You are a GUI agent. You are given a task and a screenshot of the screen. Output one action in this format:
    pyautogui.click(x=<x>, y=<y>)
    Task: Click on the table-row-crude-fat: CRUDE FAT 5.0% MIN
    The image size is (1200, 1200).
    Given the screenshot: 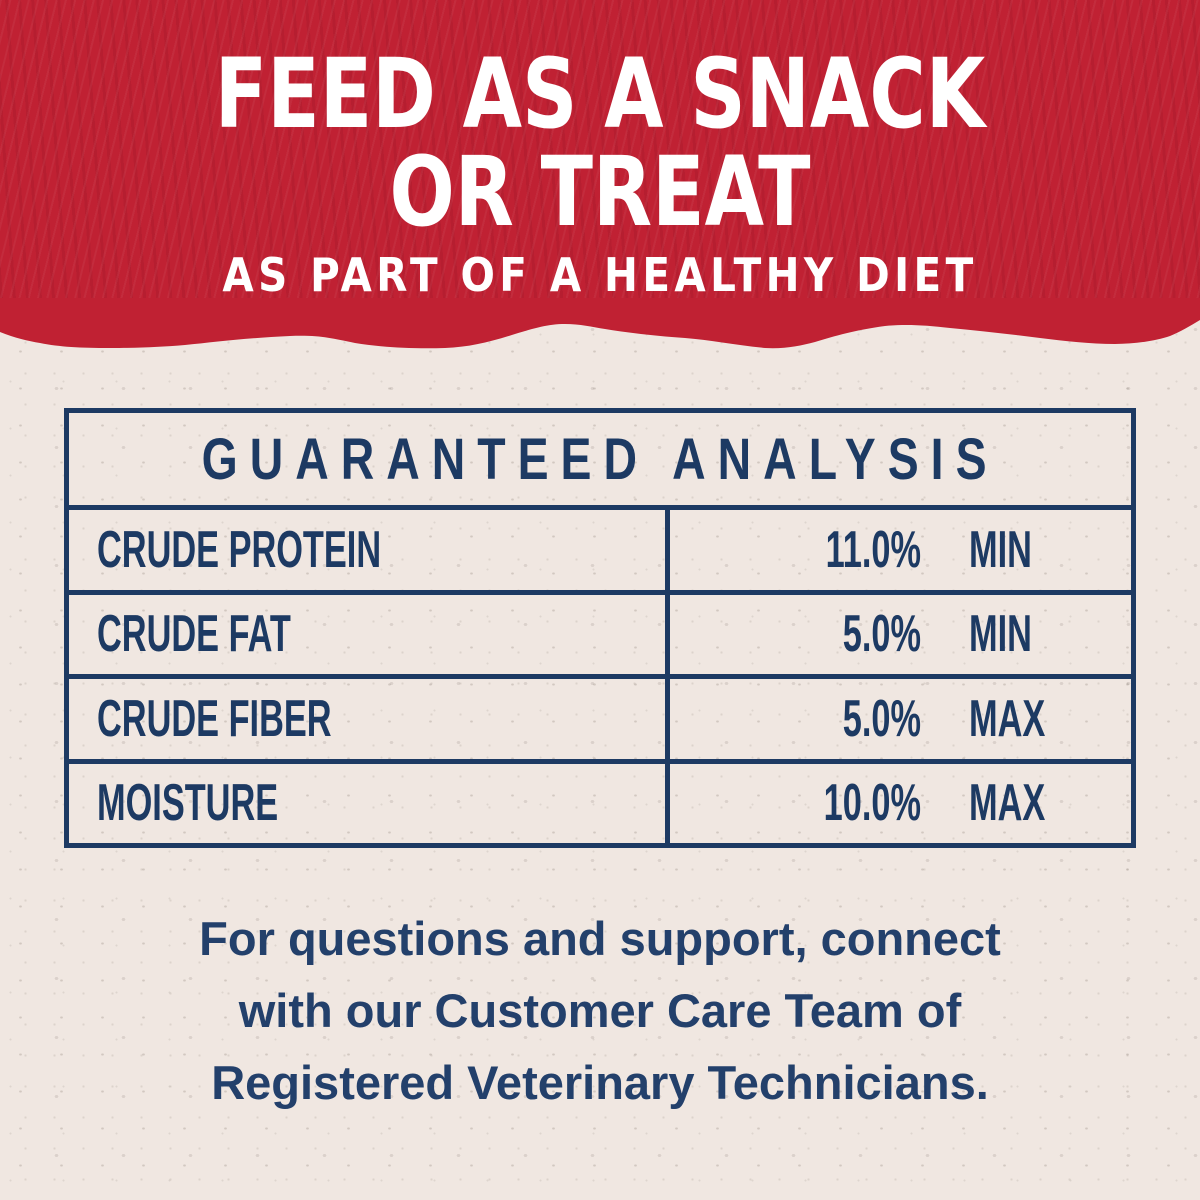 What is the action you would take?
    pyautogui.click(x=600, y=632)
    